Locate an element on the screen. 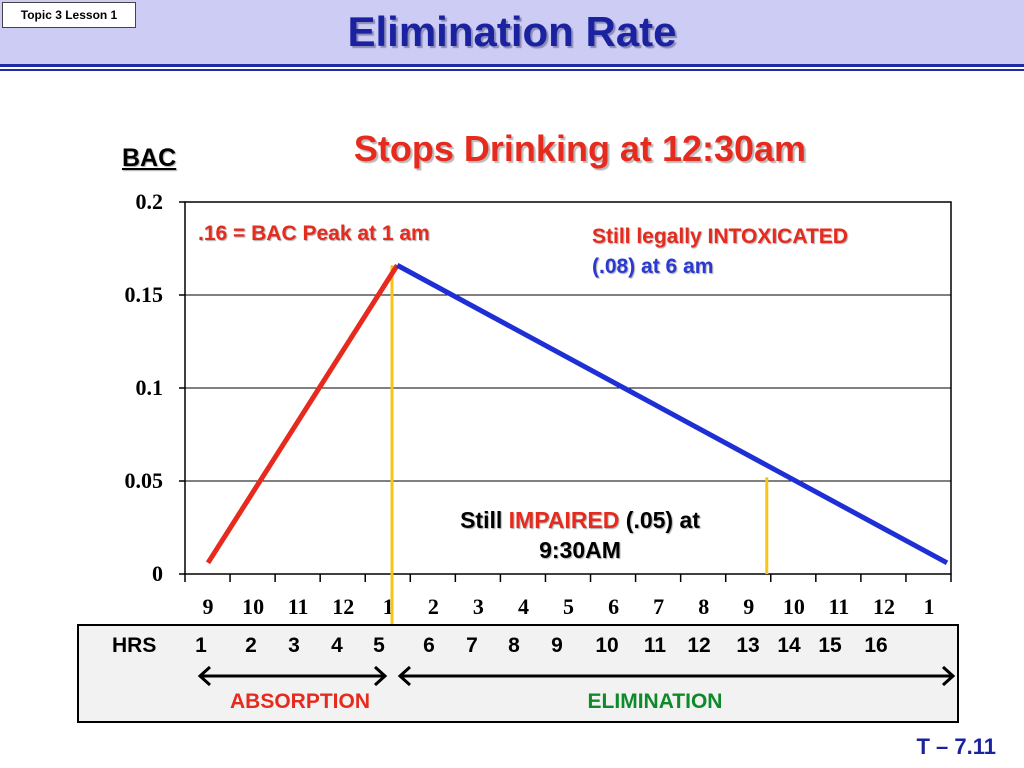 The width and height of the screenshot is (1024, 768). lesson-tag: Topic 3 Lesson 1 is located at coordinates (69, 15).